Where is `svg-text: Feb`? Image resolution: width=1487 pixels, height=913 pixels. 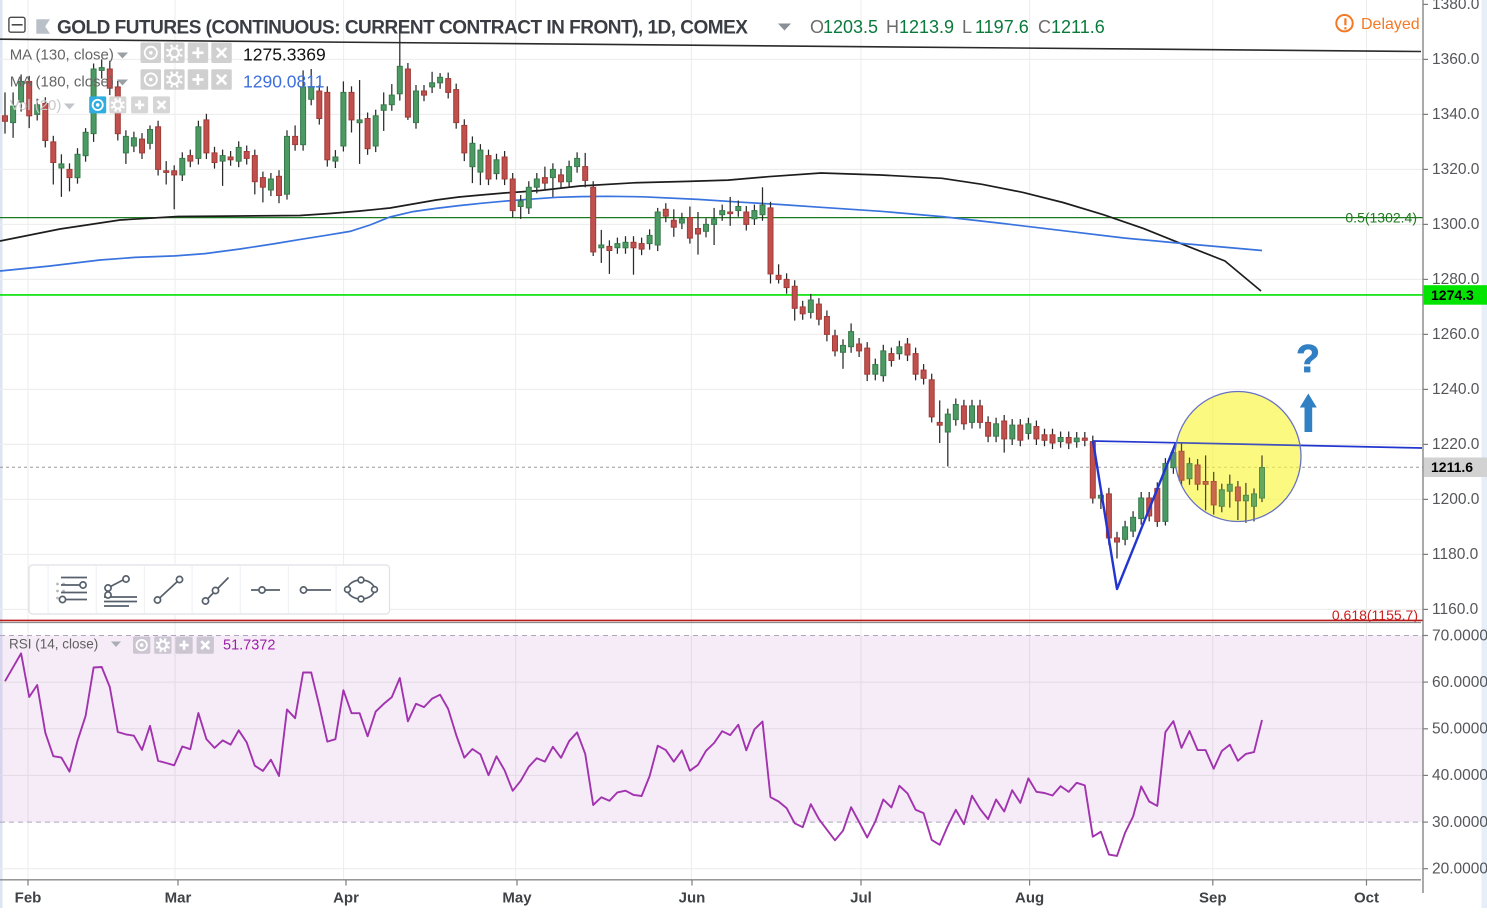
svg-text: Feb is located at coordinates (28, 898).